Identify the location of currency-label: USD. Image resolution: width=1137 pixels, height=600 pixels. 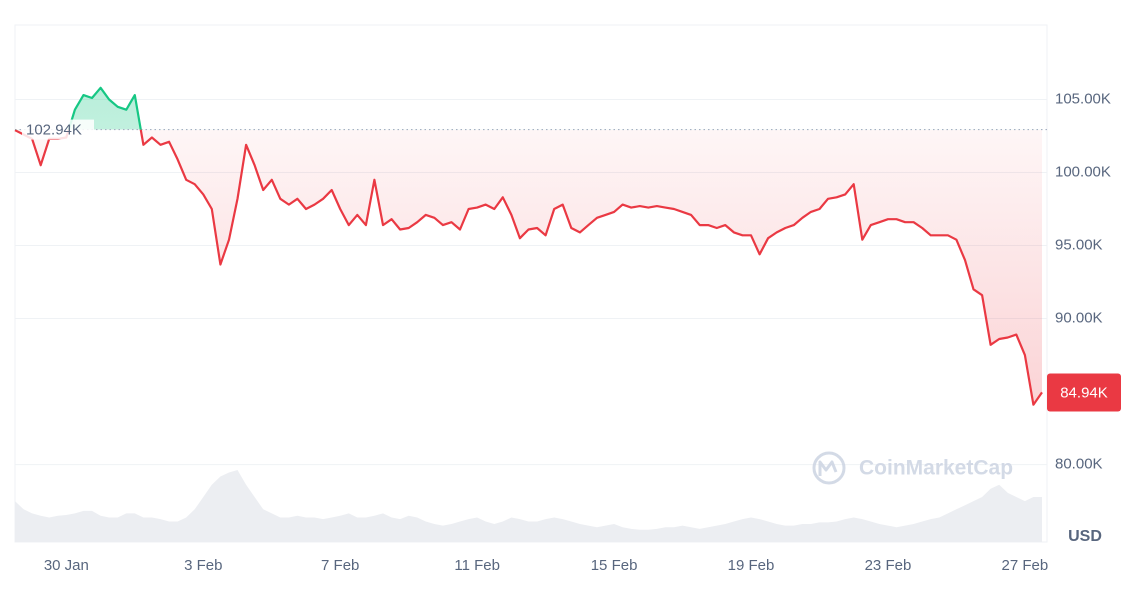
(1085, 536).